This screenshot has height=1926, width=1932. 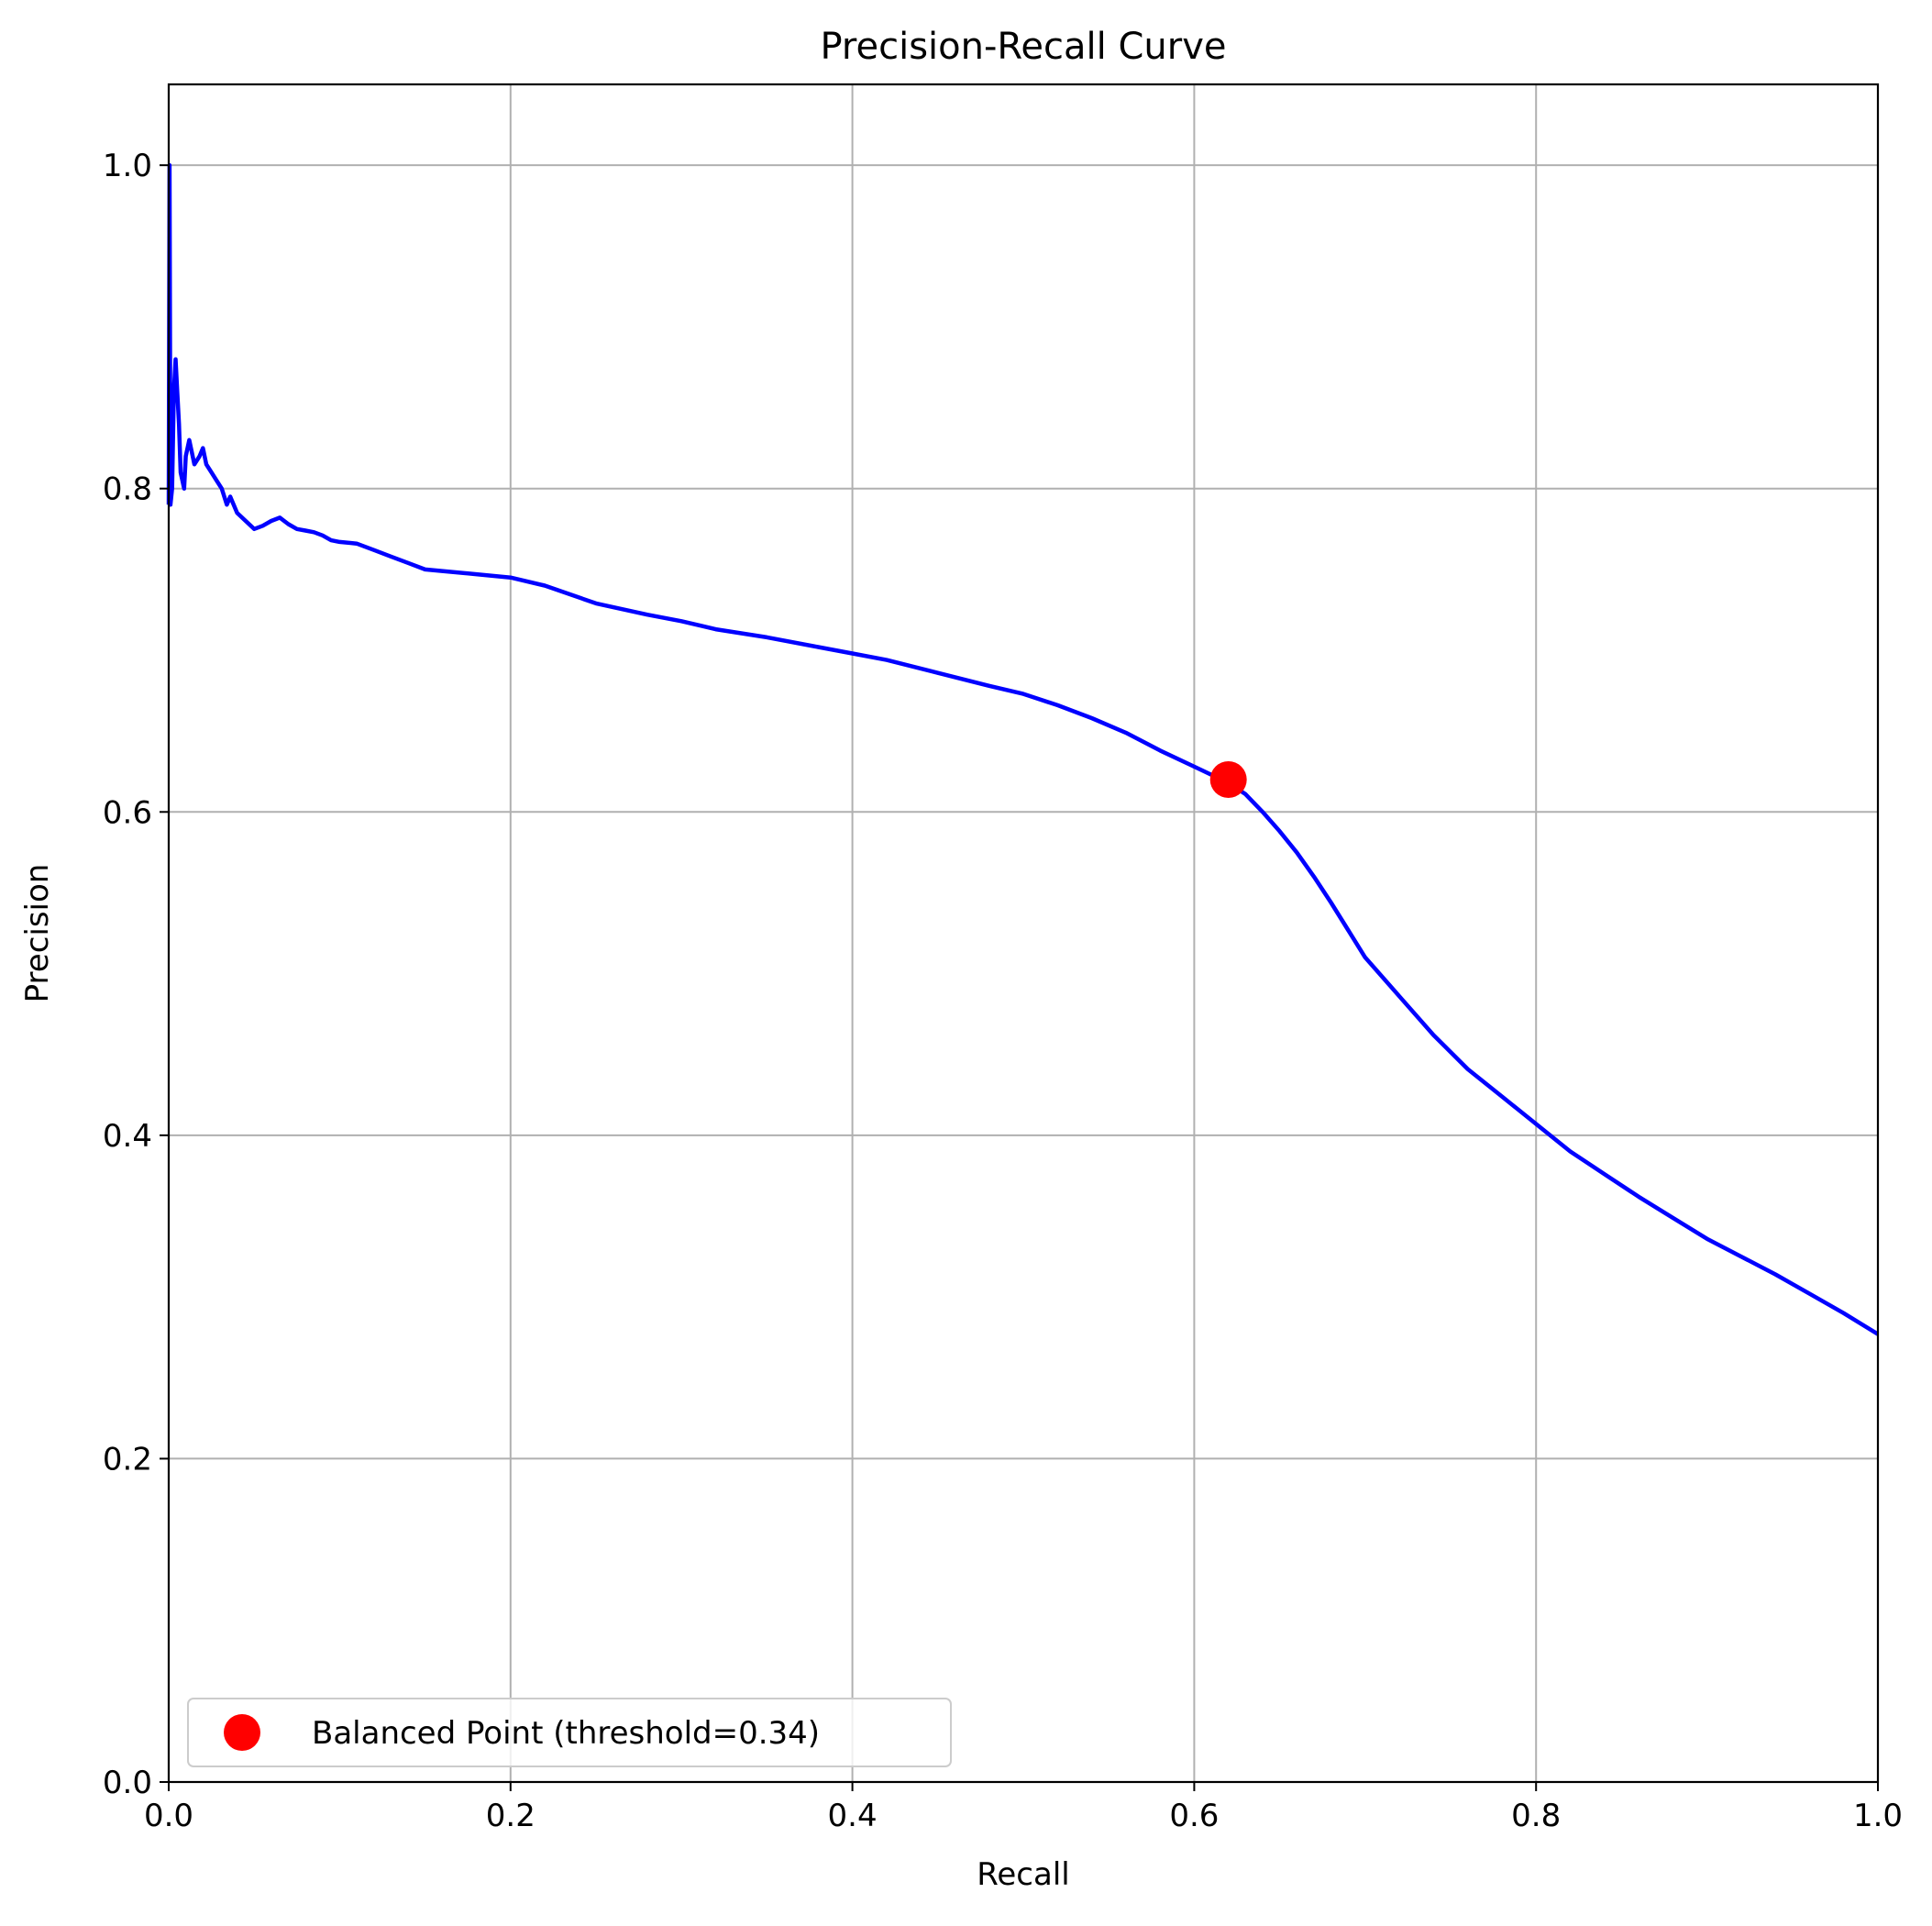 I want to click on x-tick-label: 0.8, so click(x=1536, y=1816).